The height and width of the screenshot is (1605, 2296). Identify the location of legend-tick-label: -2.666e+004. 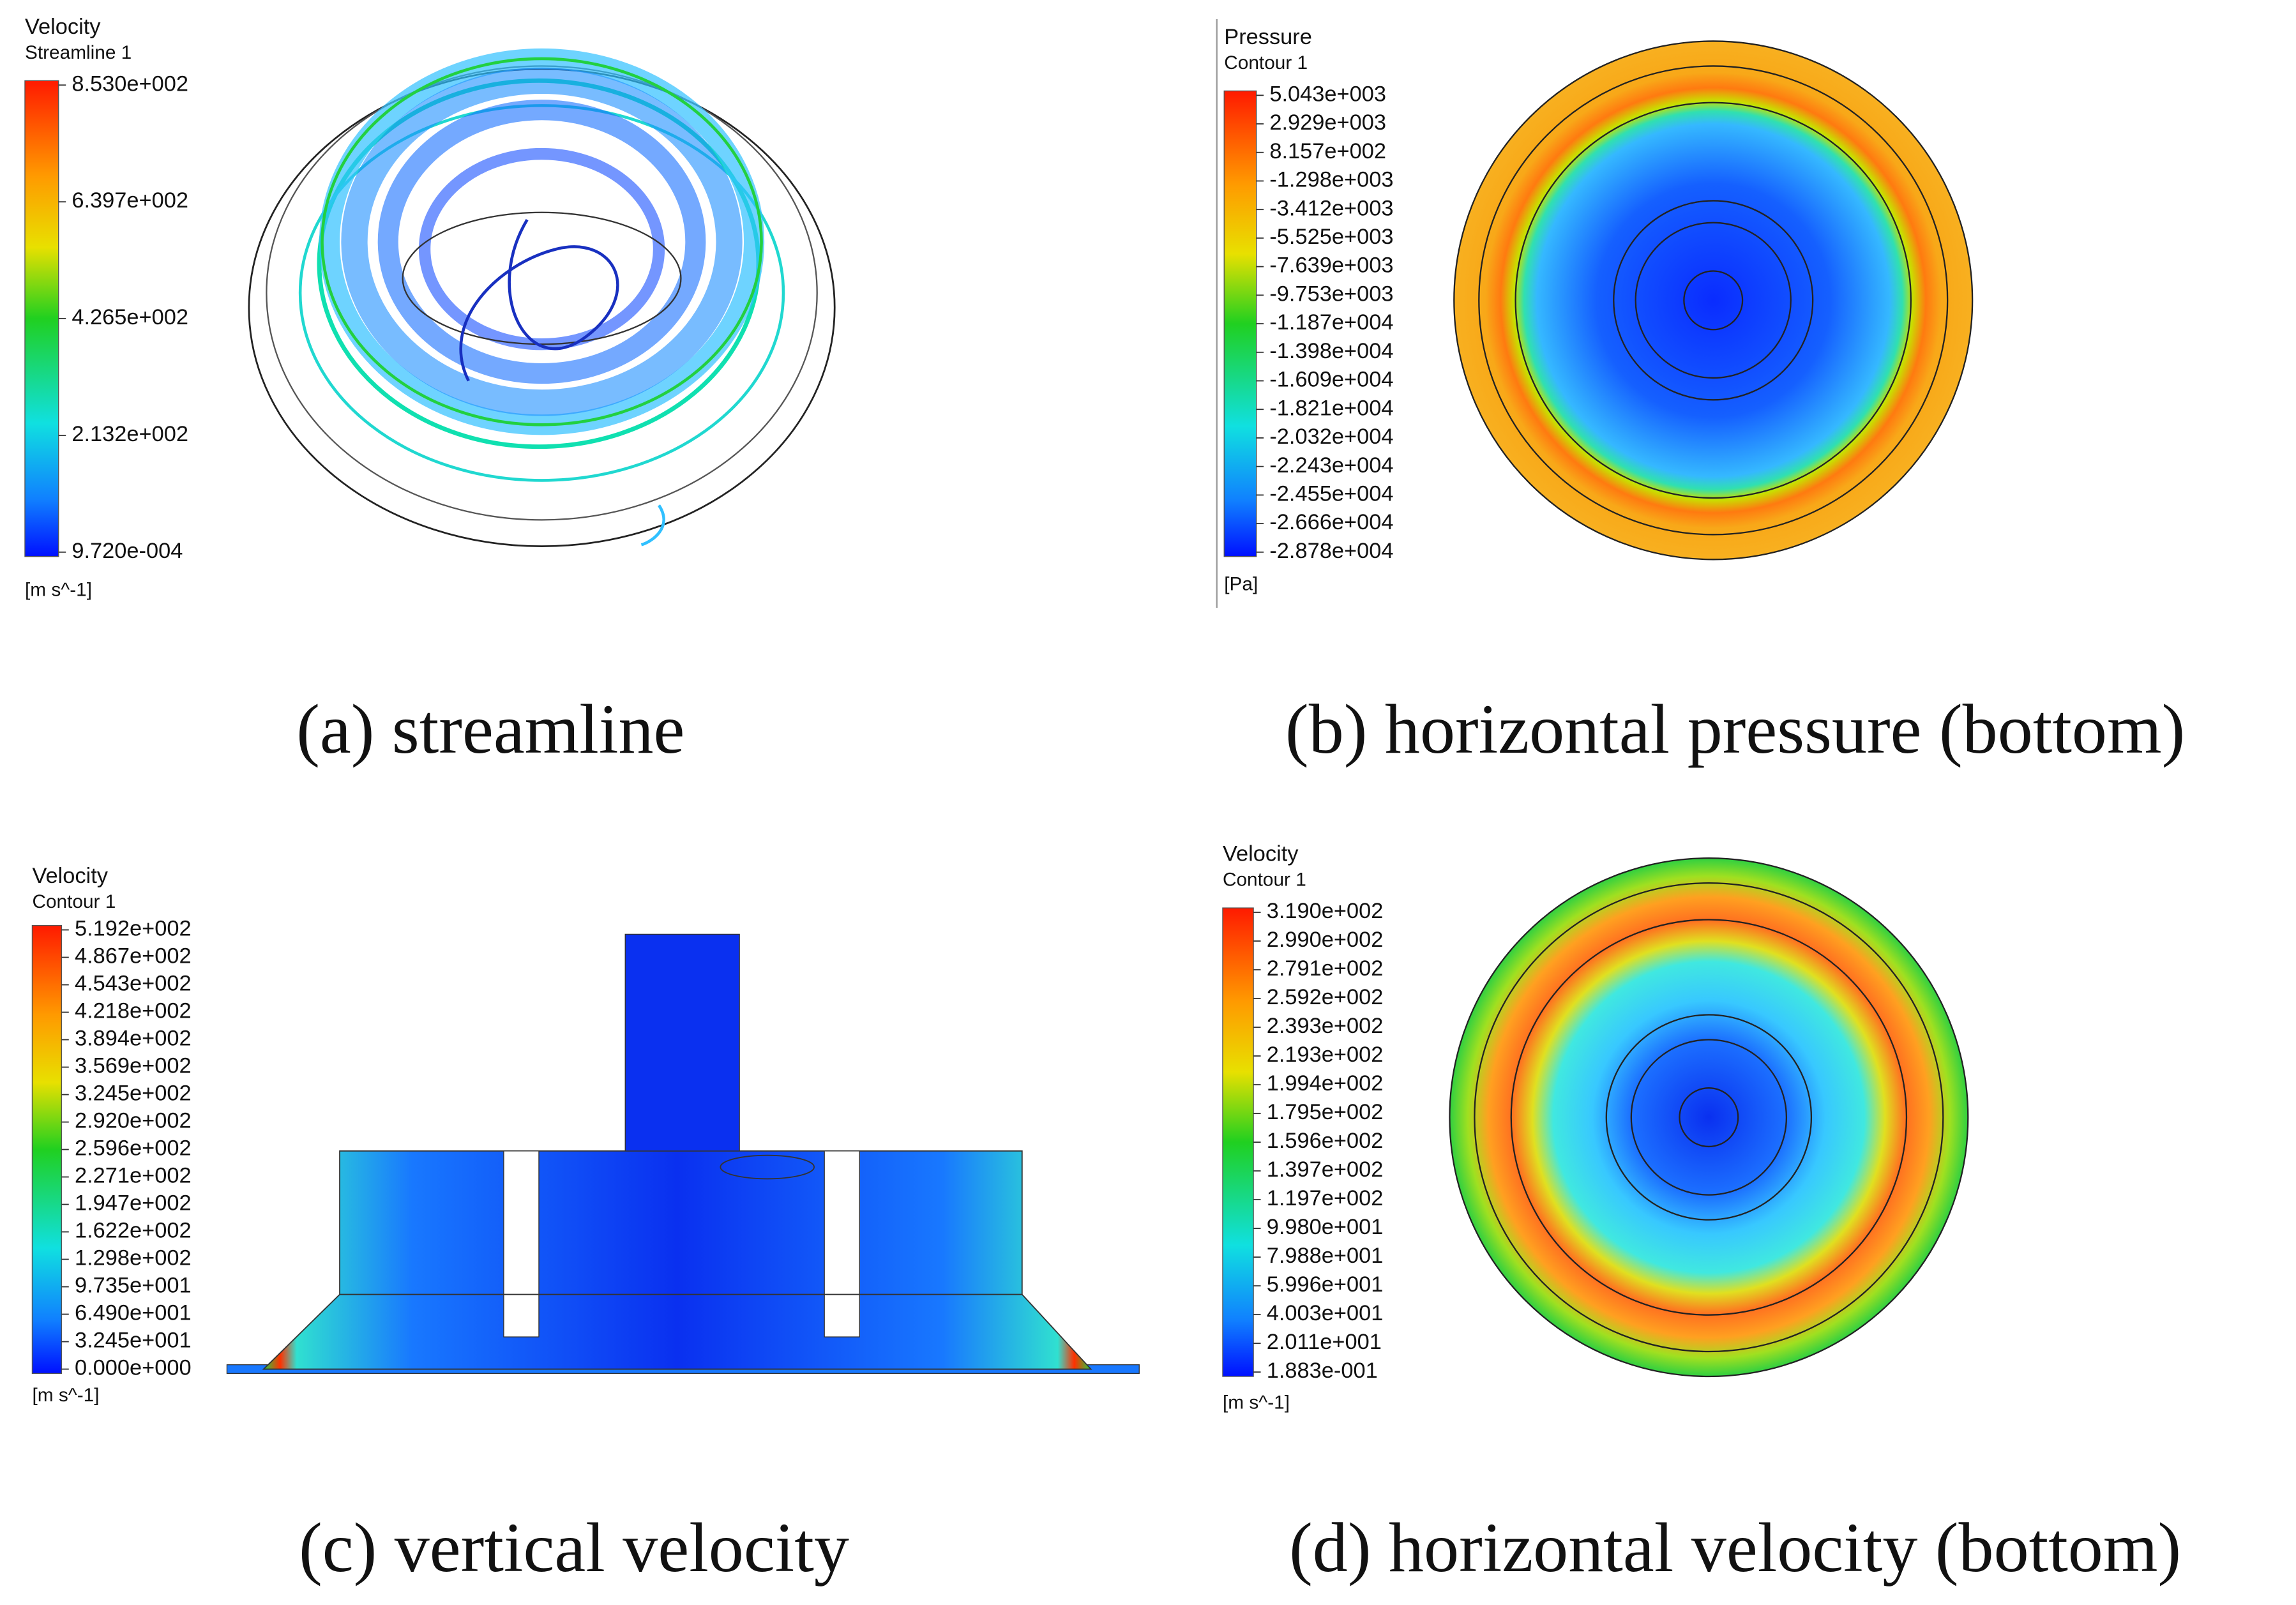
(1331, 522).